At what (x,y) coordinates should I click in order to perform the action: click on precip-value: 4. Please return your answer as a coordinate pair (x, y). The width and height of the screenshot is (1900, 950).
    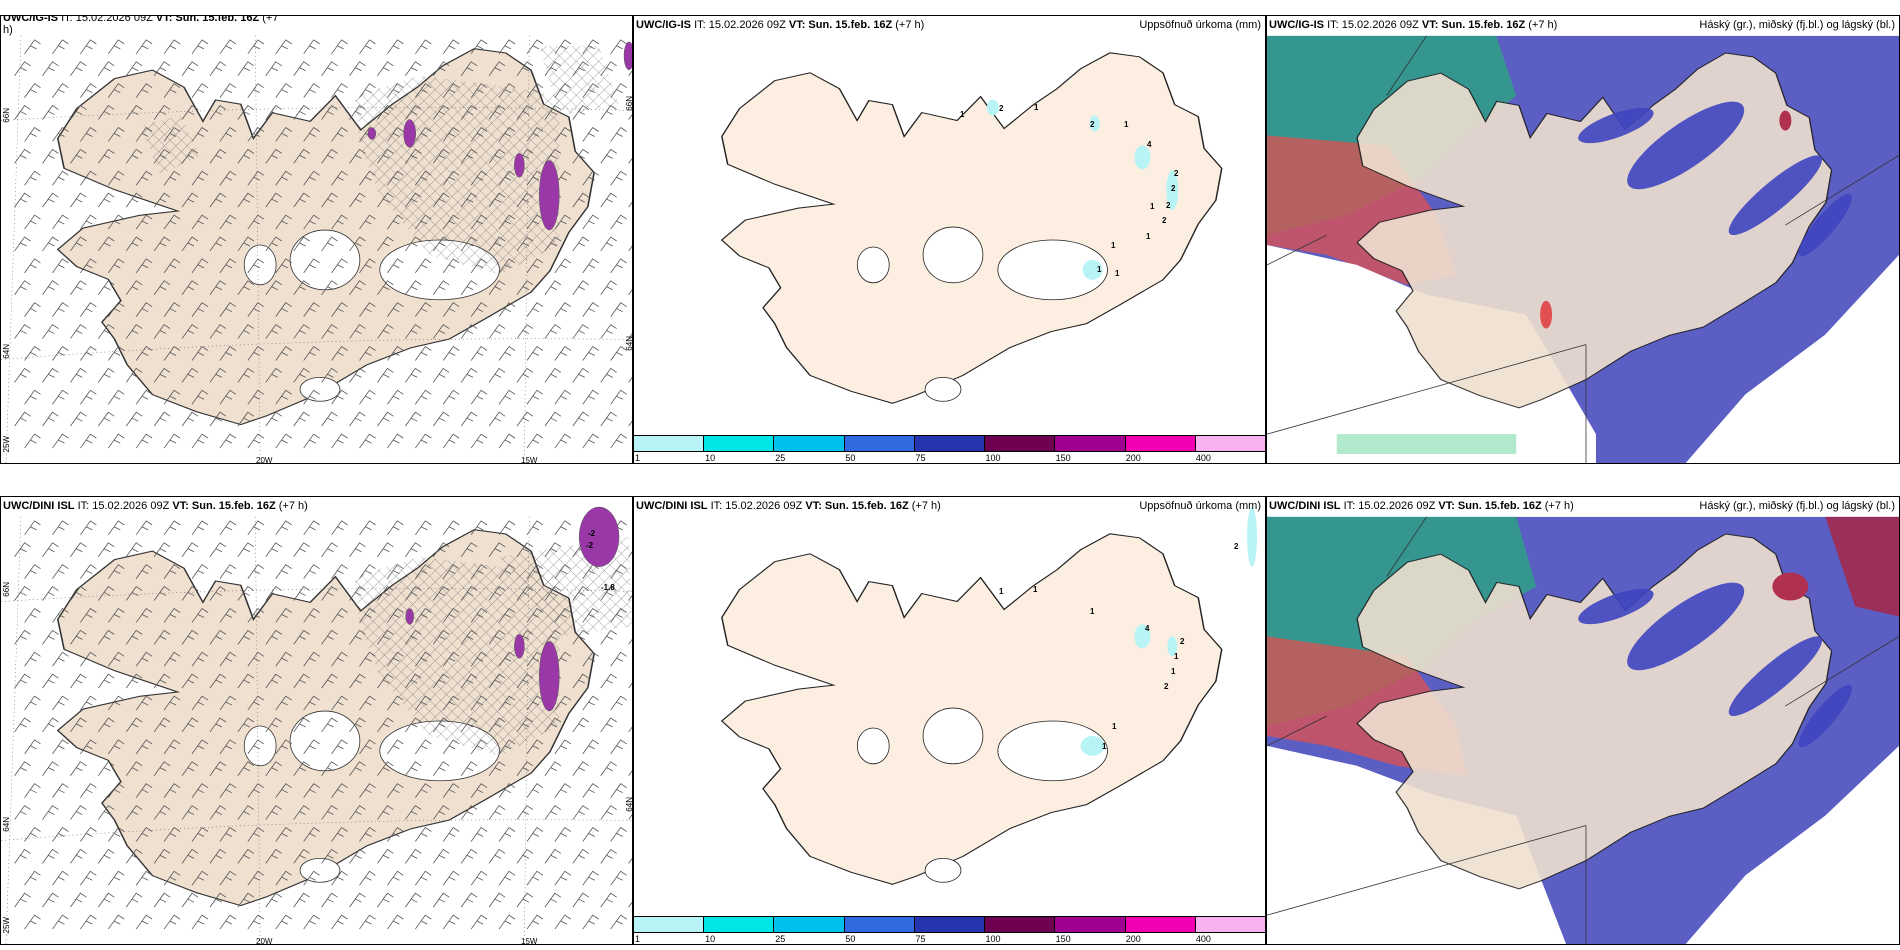
    Looking at the image, I should click on (1147, 628).